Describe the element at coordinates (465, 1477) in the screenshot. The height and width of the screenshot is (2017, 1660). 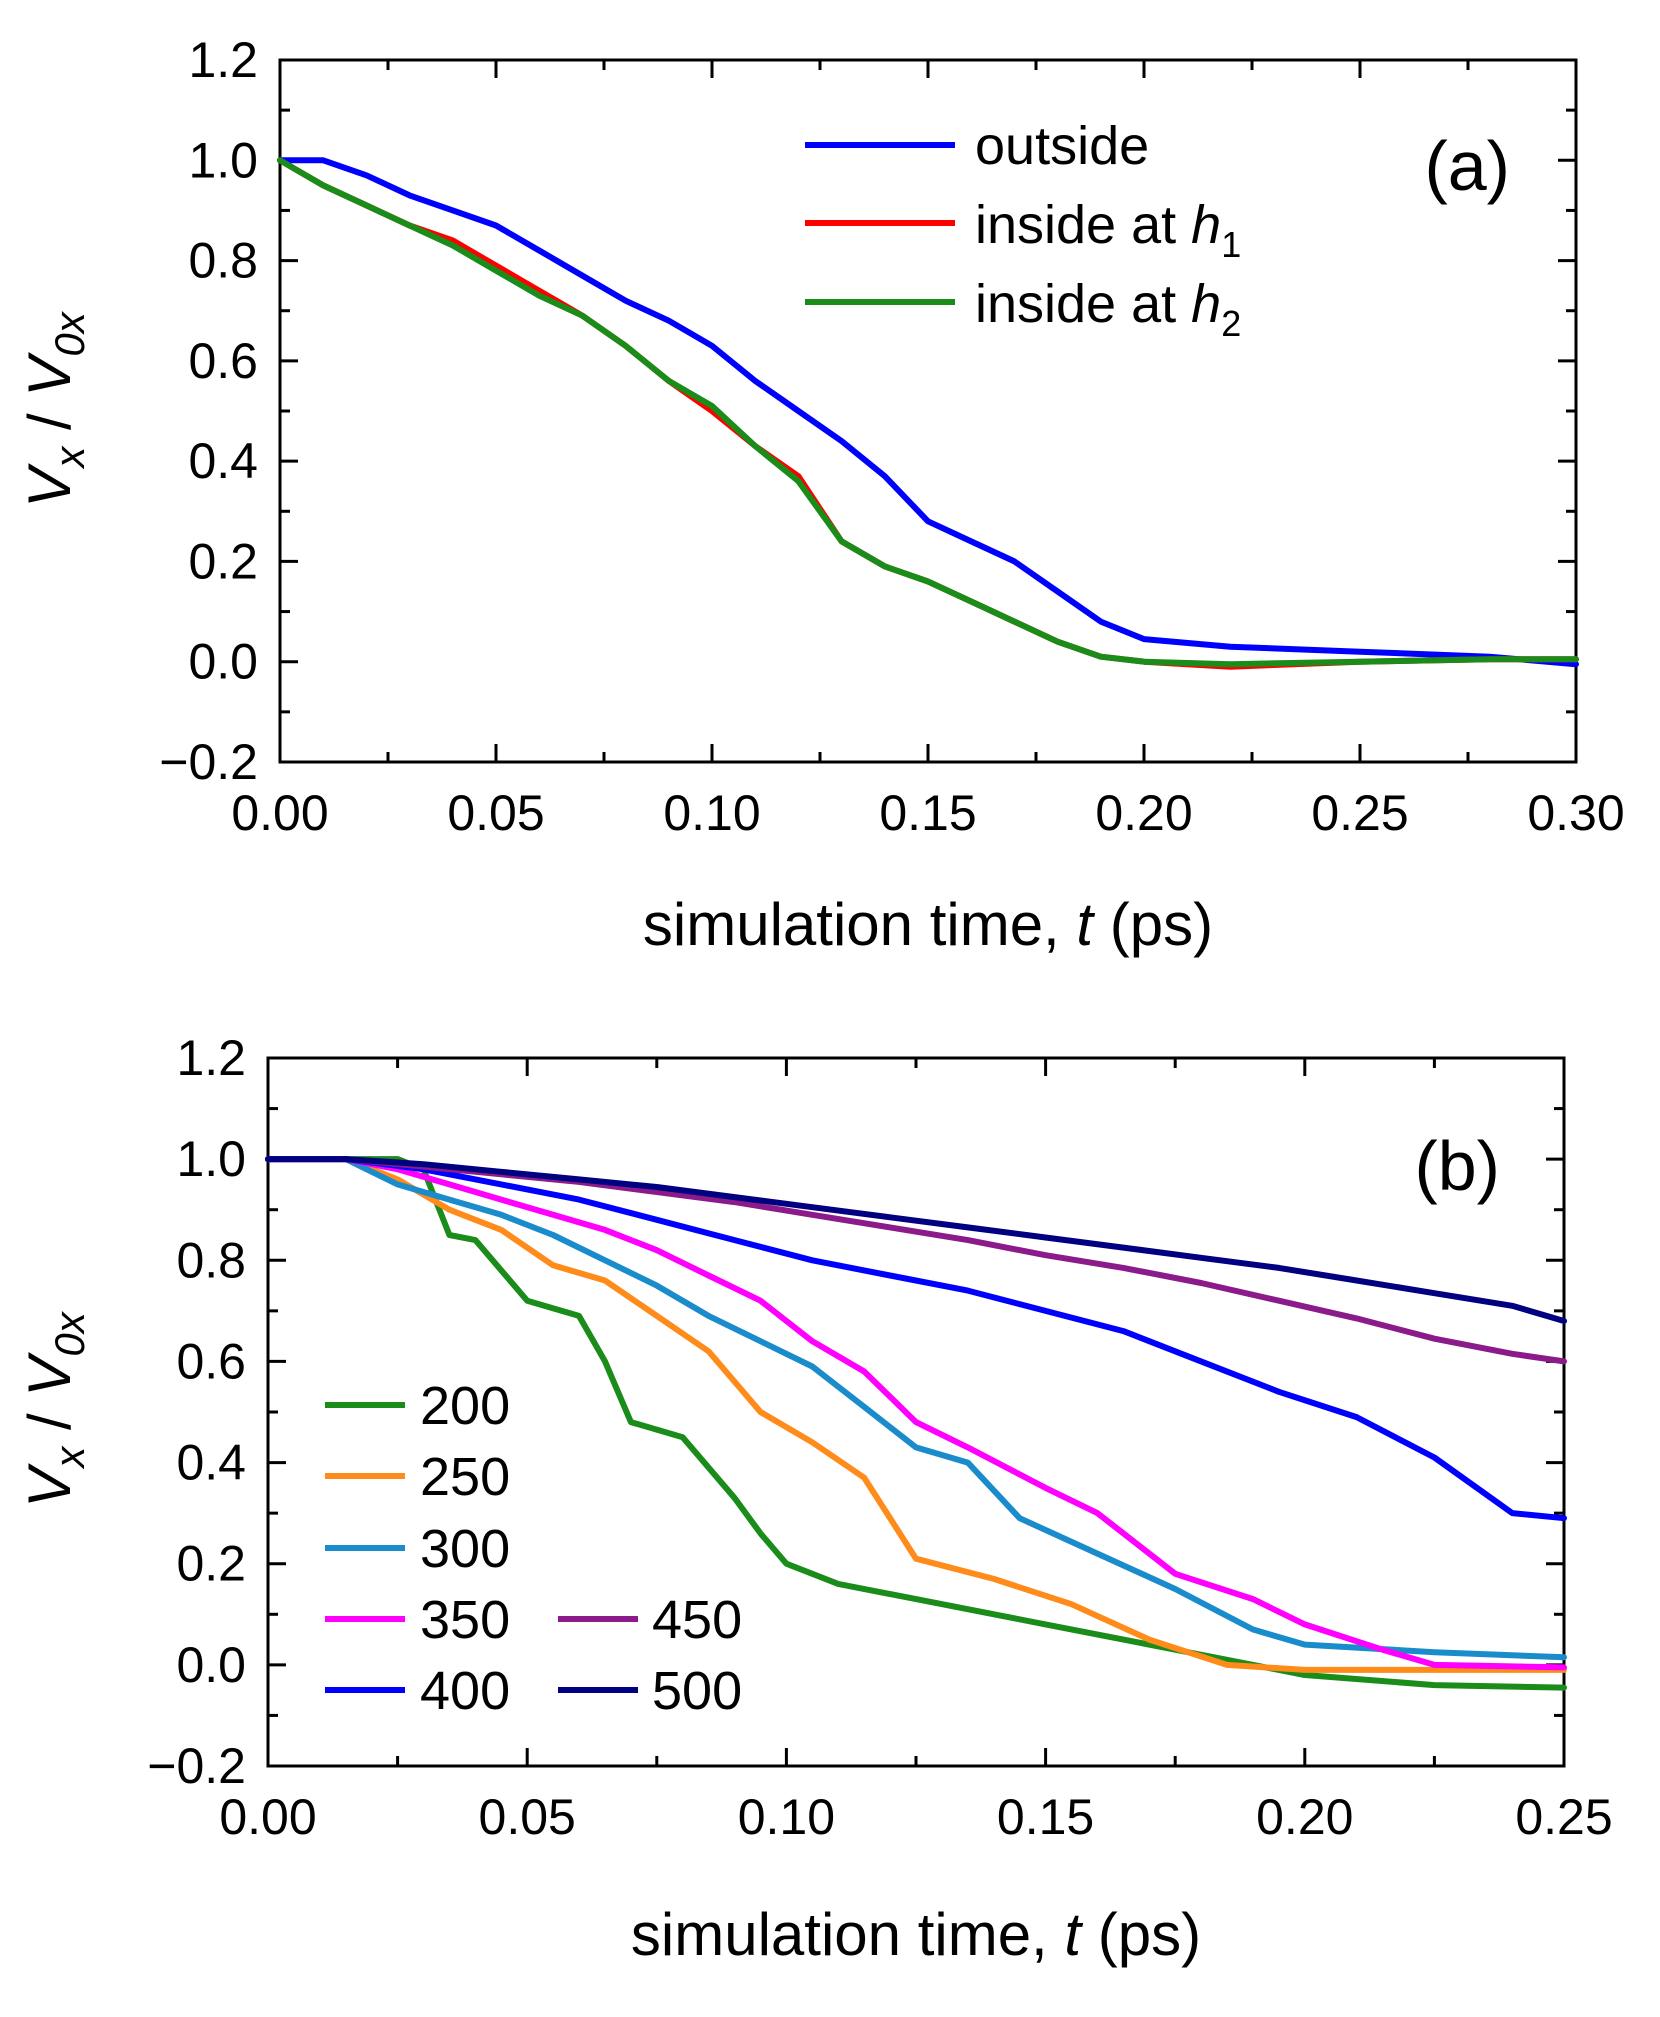
I see `legend-label-250: 250` at that location.